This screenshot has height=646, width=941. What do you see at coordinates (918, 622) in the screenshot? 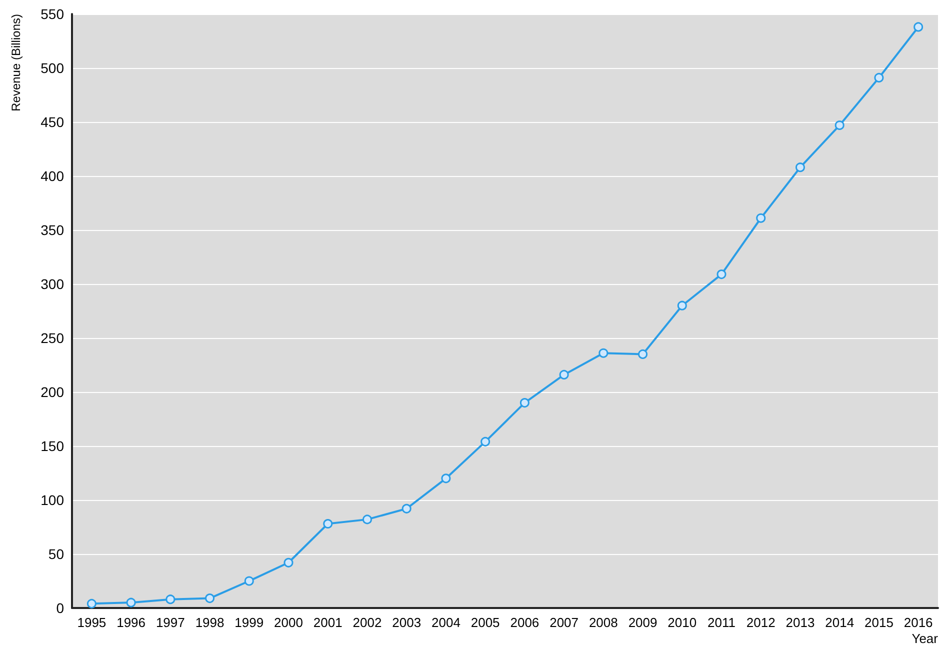
I see `x-tick-label: 2016` at bounding box center [918, 622].